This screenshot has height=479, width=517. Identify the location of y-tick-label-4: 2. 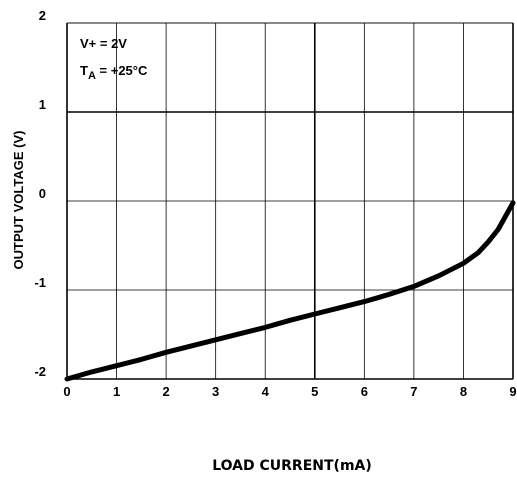
(42, 15).